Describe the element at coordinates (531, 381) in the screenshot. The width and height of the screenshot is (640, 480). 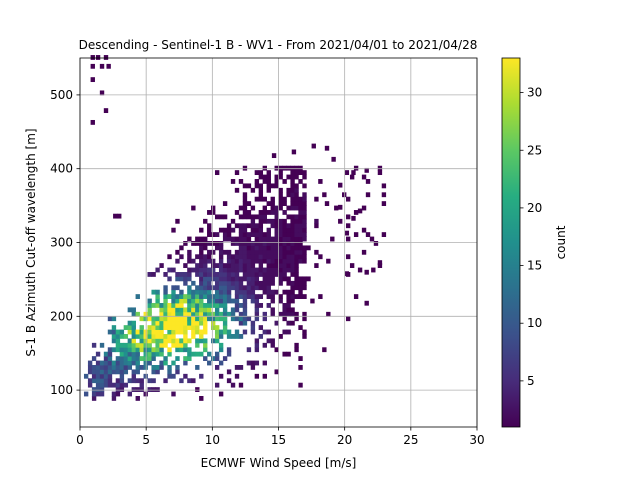
I see `colorbar-tick-label: 5` at that location.